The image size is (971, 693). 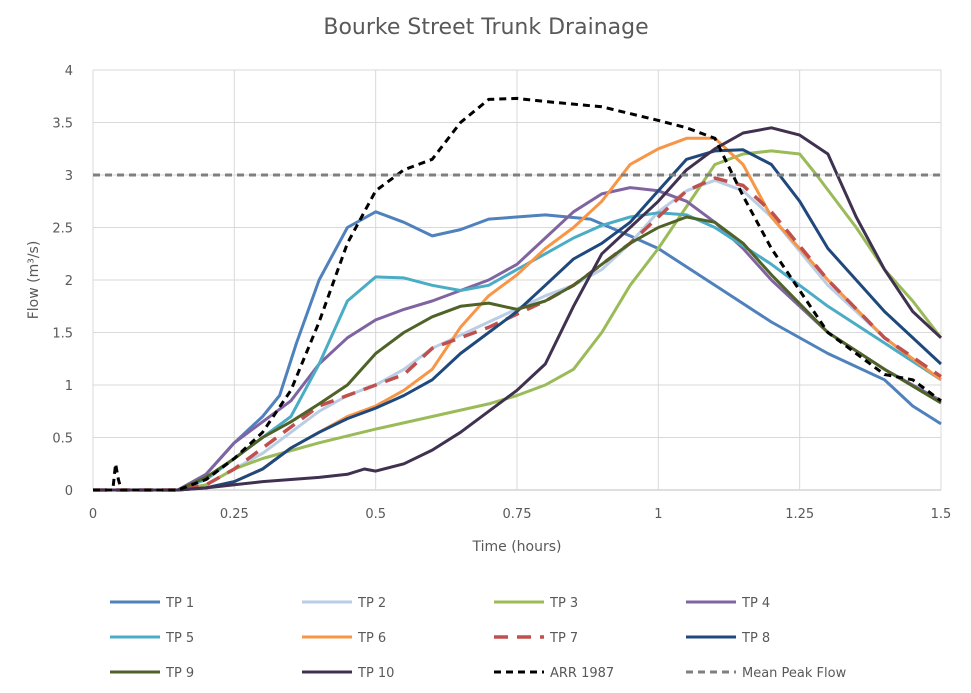 I want to click on x-axis-label: Time (hours), so click(x=517, y=547).